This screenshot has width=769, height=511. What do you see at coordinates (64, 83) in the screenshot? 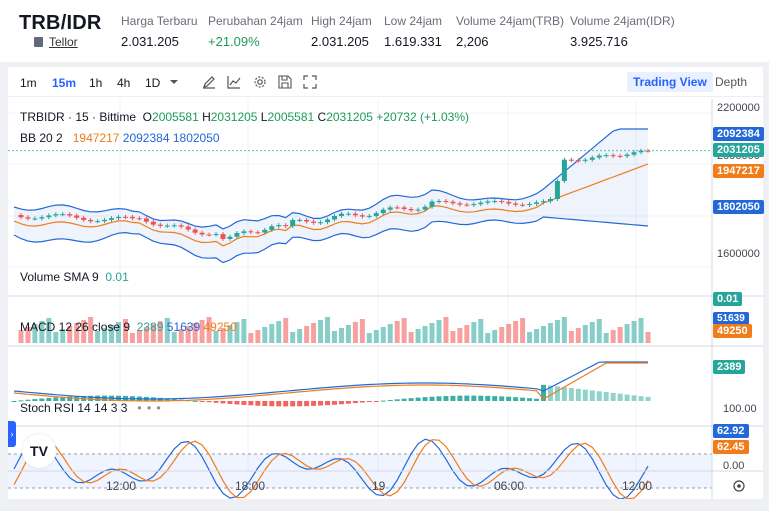
I see `timeframe-15m: 15m` at bounding box center [64, 83].